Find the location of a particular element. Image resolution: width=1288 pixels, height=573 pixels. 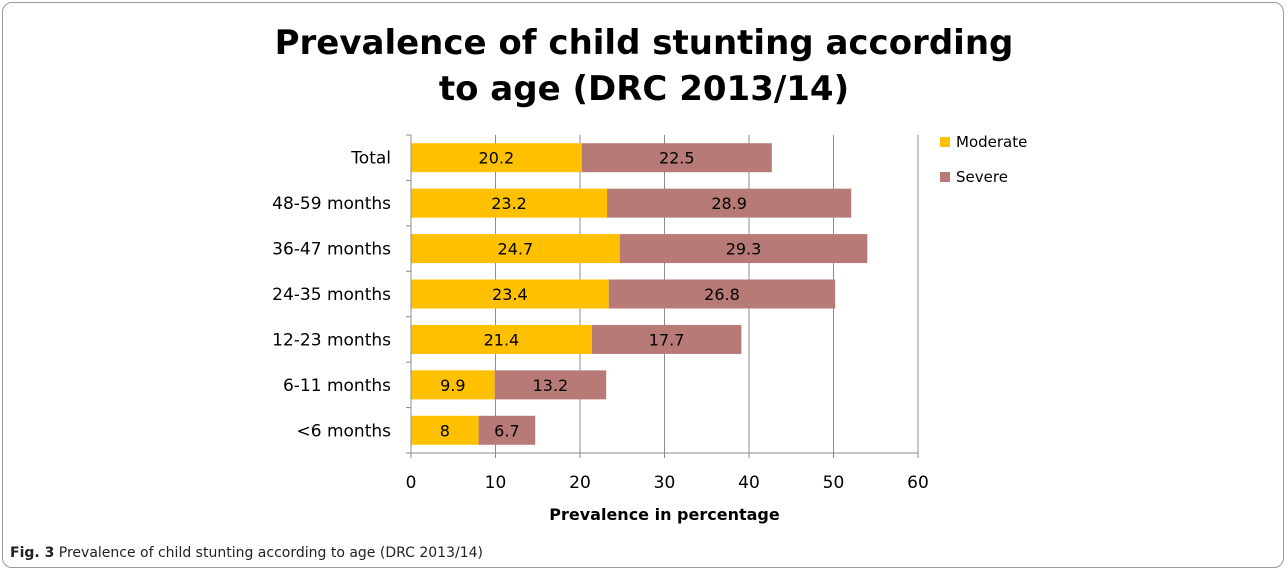

data-label: 23.2 is located at coordinates (509, 203).